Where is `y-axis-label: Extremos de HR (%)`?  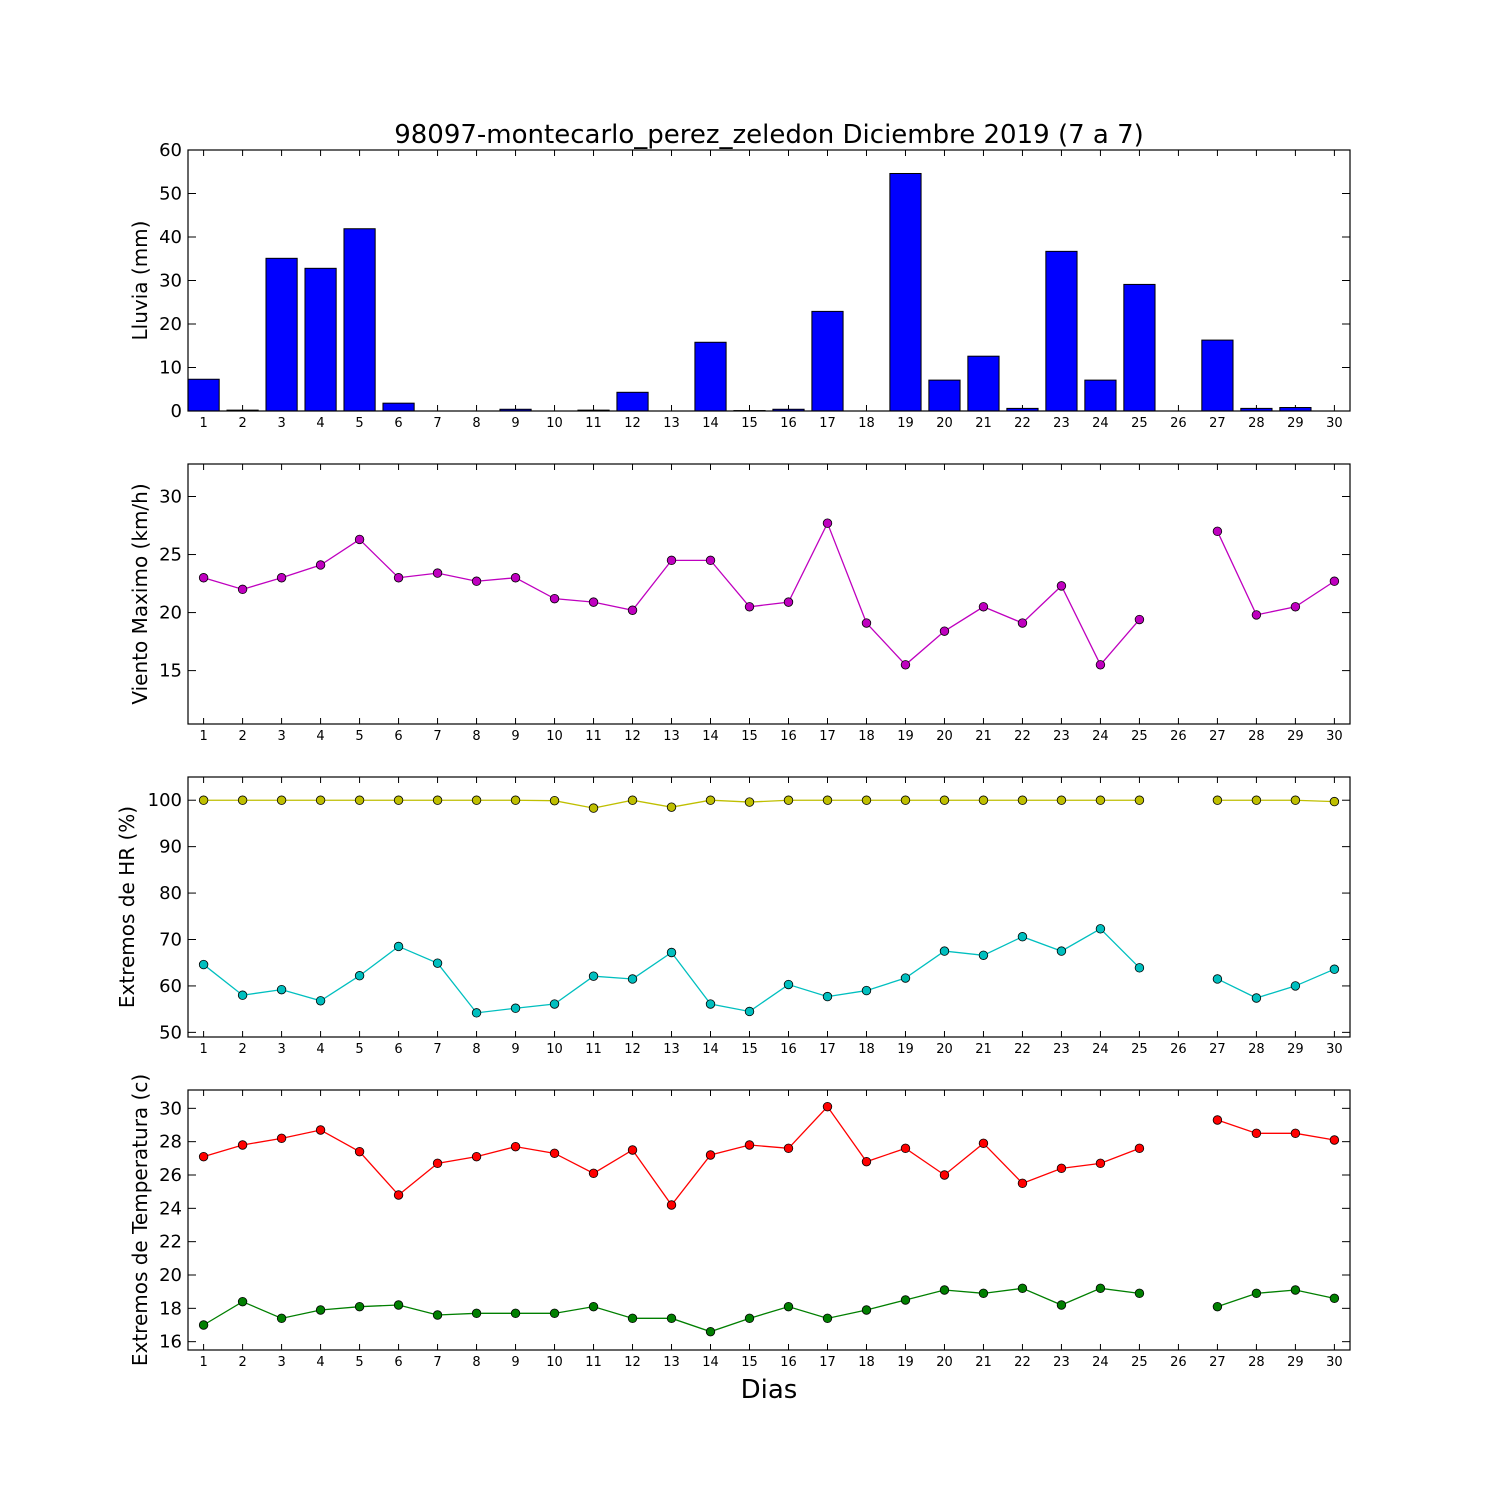
y-axis-label: Extremos de HR (%) is located at coordinates (127, 907).